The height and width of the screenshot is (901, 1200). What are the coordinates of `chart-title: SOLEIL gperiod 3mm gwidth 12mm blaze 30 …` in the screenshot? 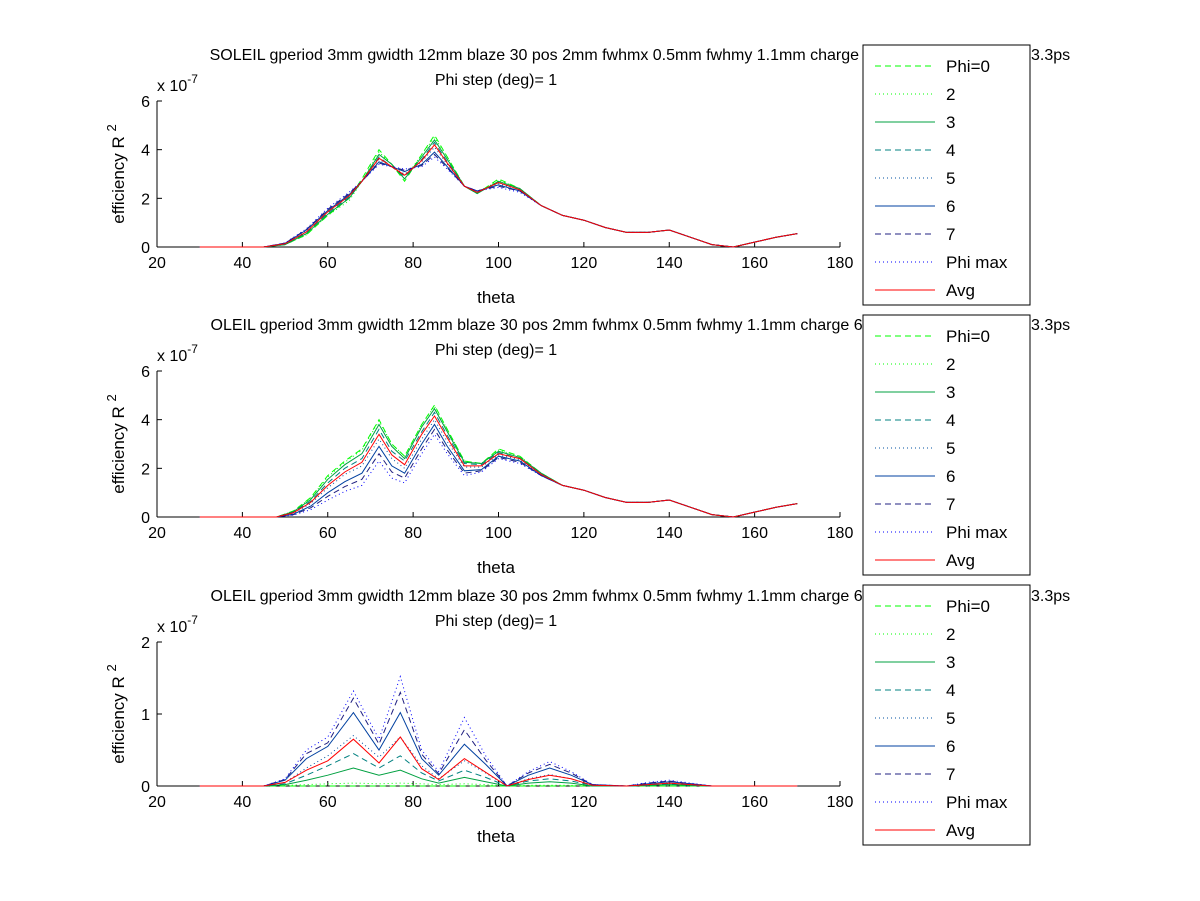 It's located at (541, 55).